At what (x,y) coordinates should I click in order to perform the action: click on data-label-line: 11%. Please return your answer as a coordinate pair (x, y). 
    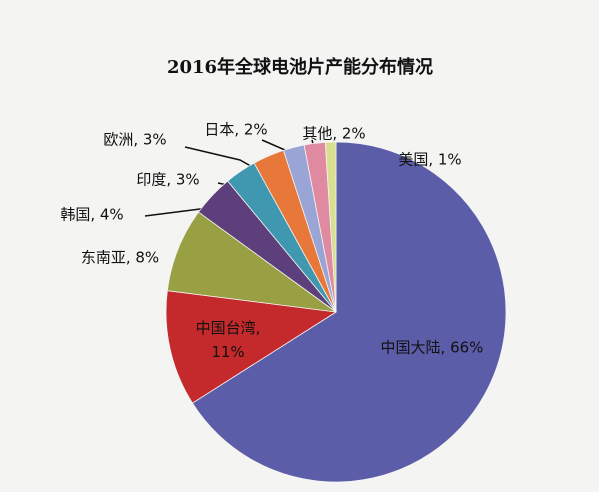
    Looking at the image, I should click on (227, 352).